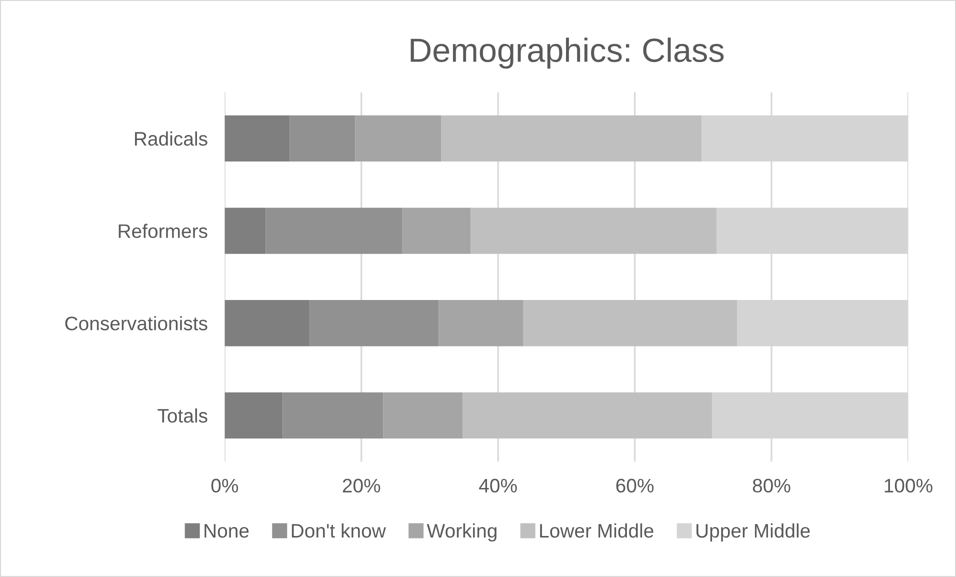 The width and height of the screenshot is (956, 577). What do you see at coordinates (635, 485) in the screenshot?
I see `x-tick-label: 60%` at bounding box center [635, 485].